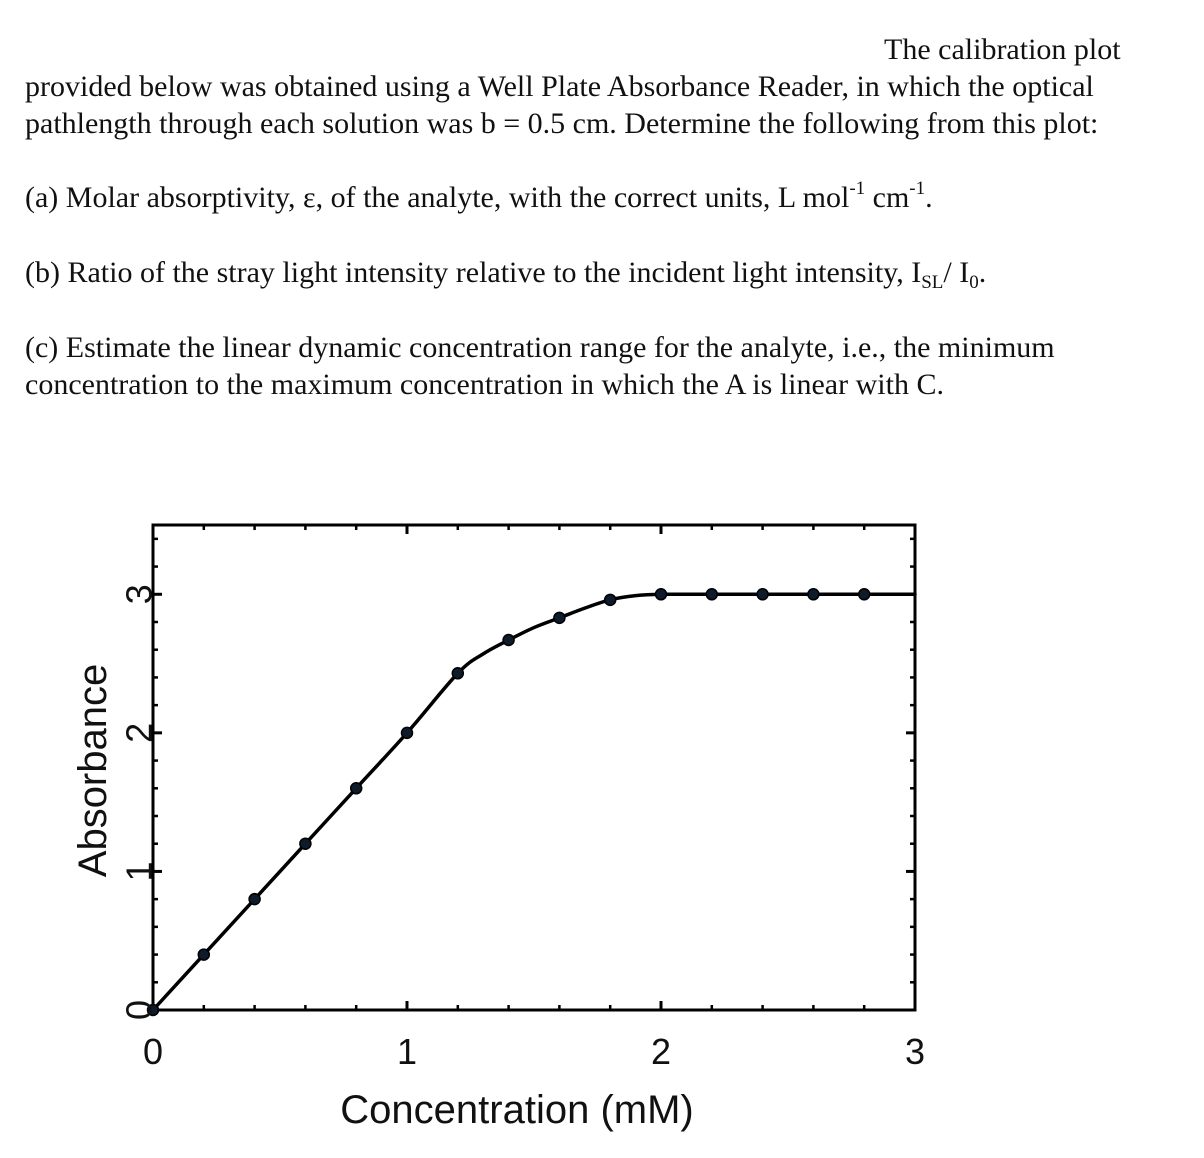 The image size is (1204, 1158). Describe the element at coordinates (139, 594) in the screenshot. I see `y-tick-label: 3` at that location.